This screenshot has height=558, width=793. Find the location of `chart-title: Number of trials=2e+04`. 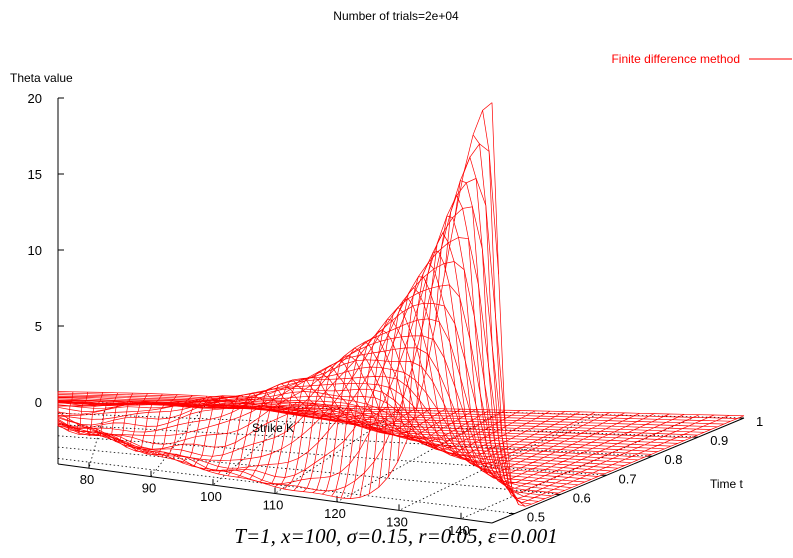

chart-title: Number of trials=2e+04 is located at coordinates (396, 16).